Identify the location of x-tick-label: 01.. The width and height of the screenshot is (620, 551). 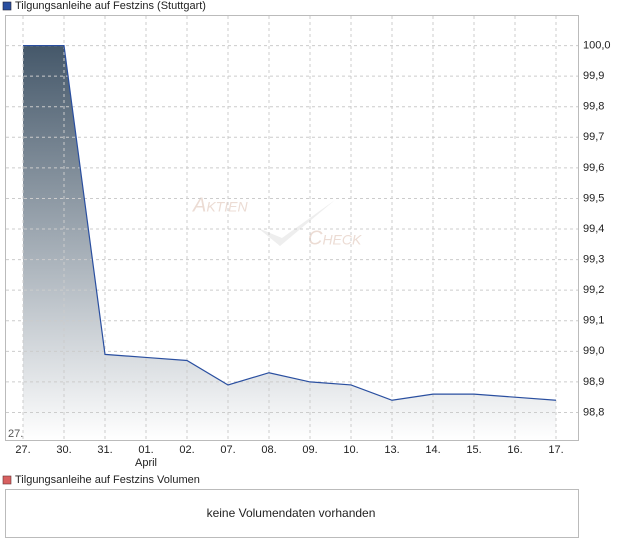
(145, 450).